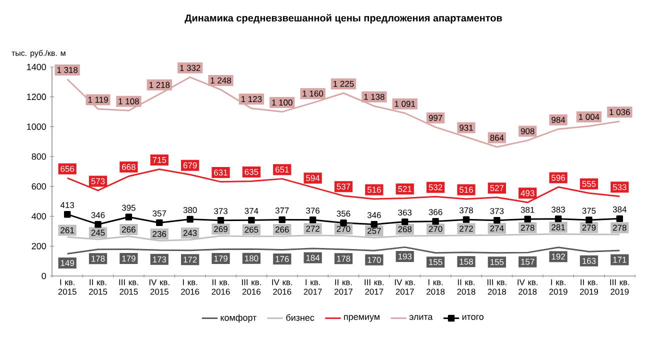 The image size is (646, 338). I want to click on legend-label: итого, so click(473, 317).